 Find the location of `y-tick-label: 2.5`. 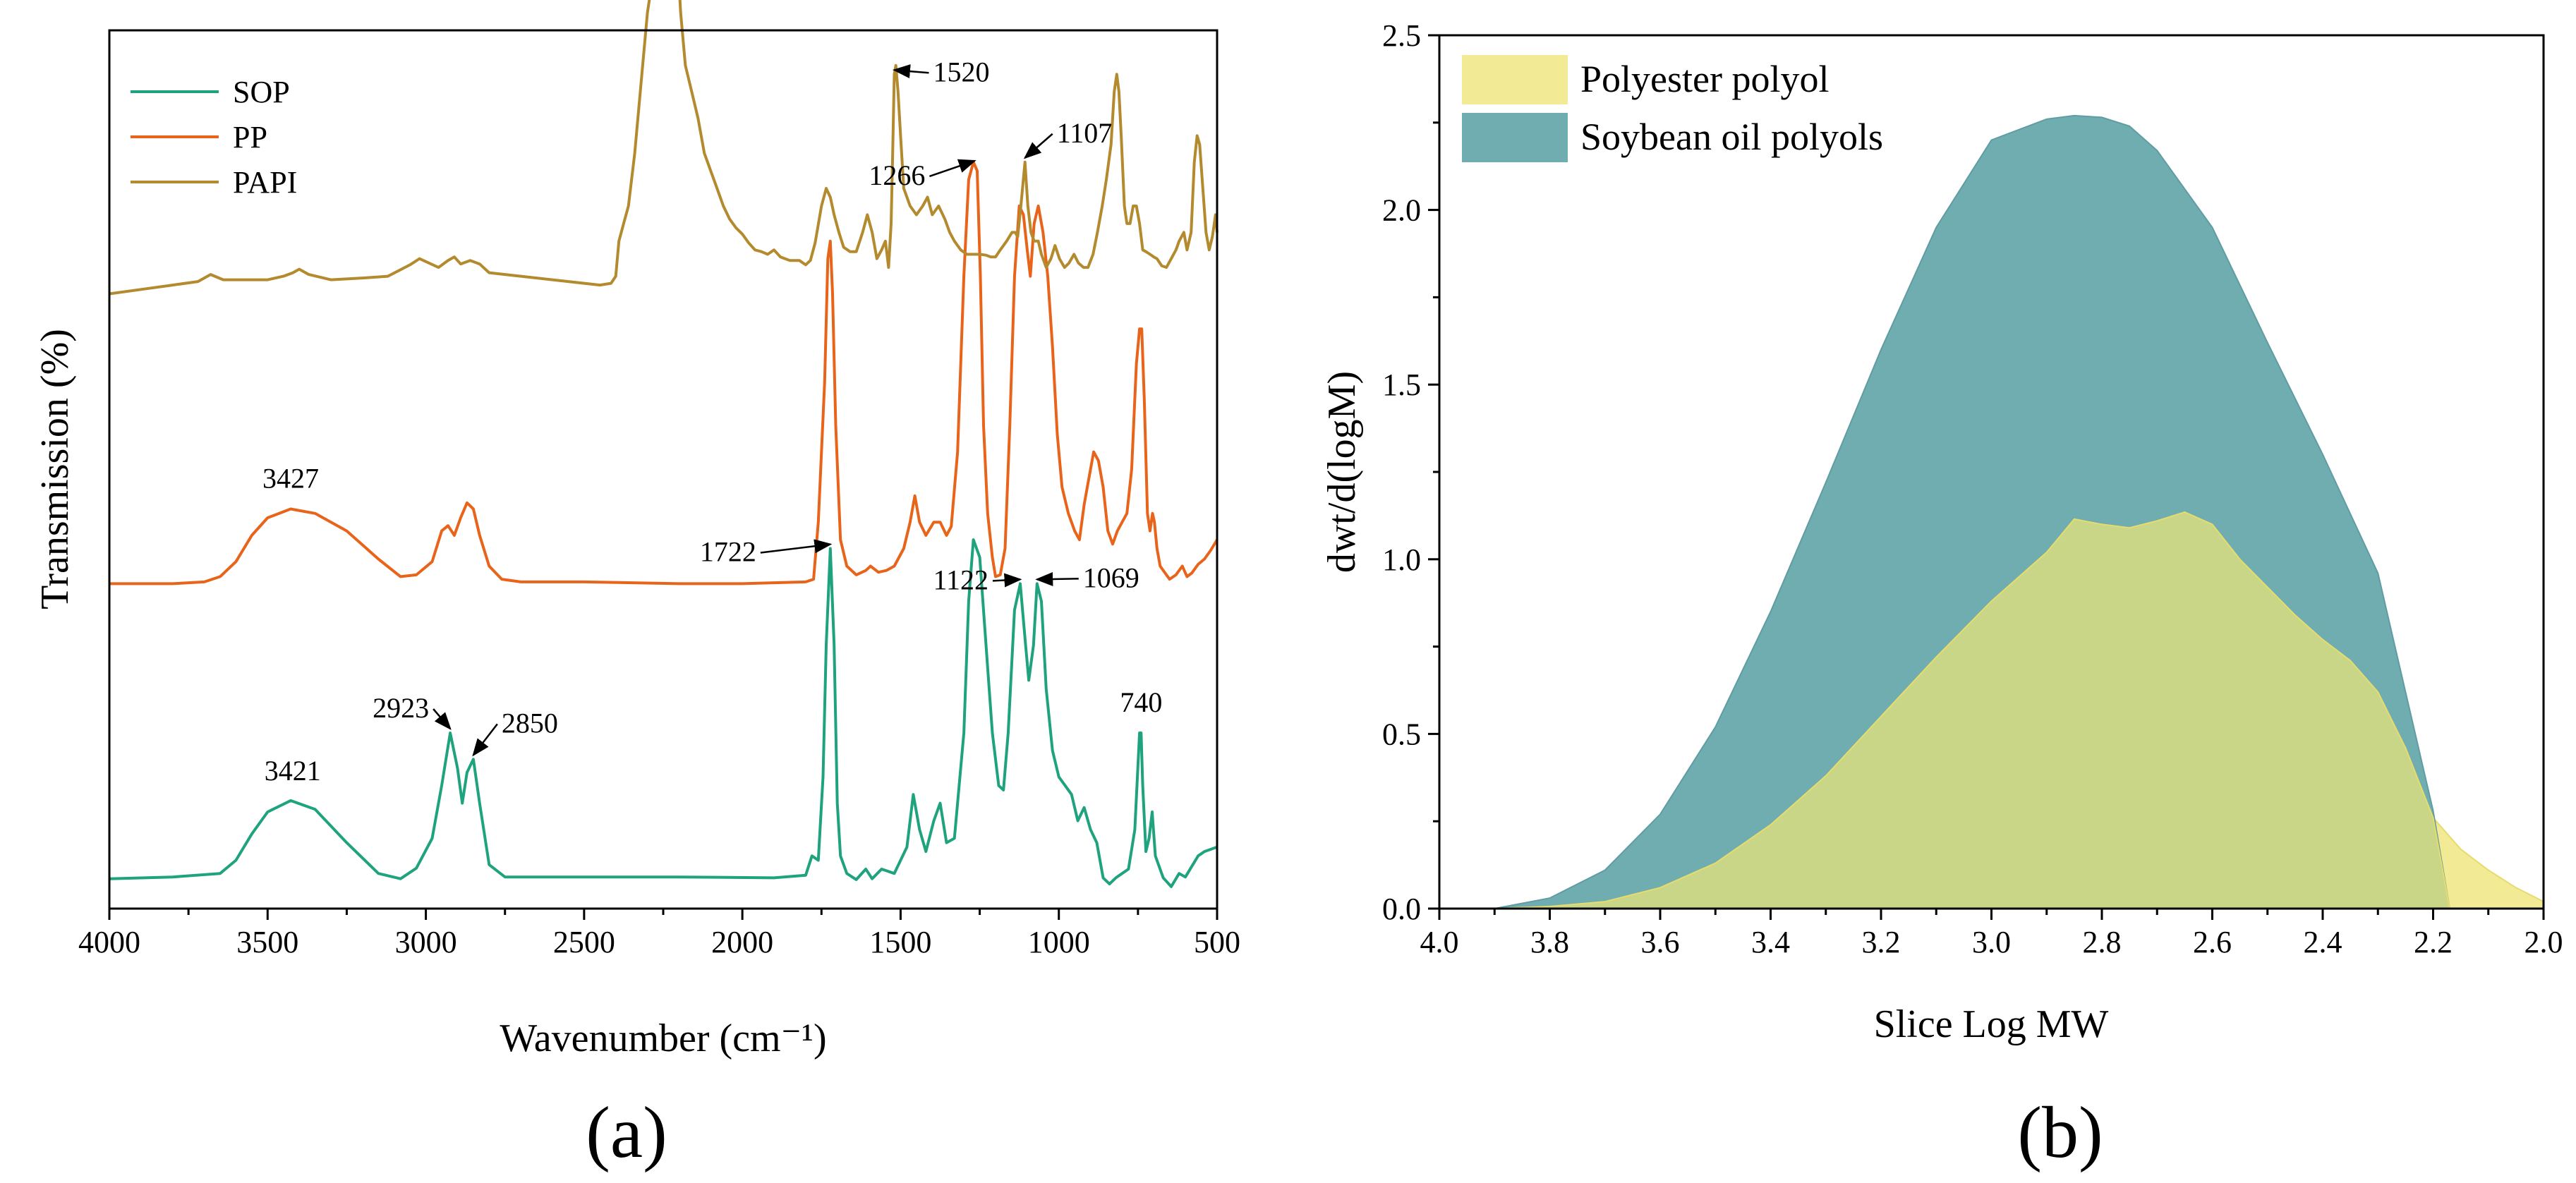

y-tick-label: 2.5 is located at coordinates (1402, 35).